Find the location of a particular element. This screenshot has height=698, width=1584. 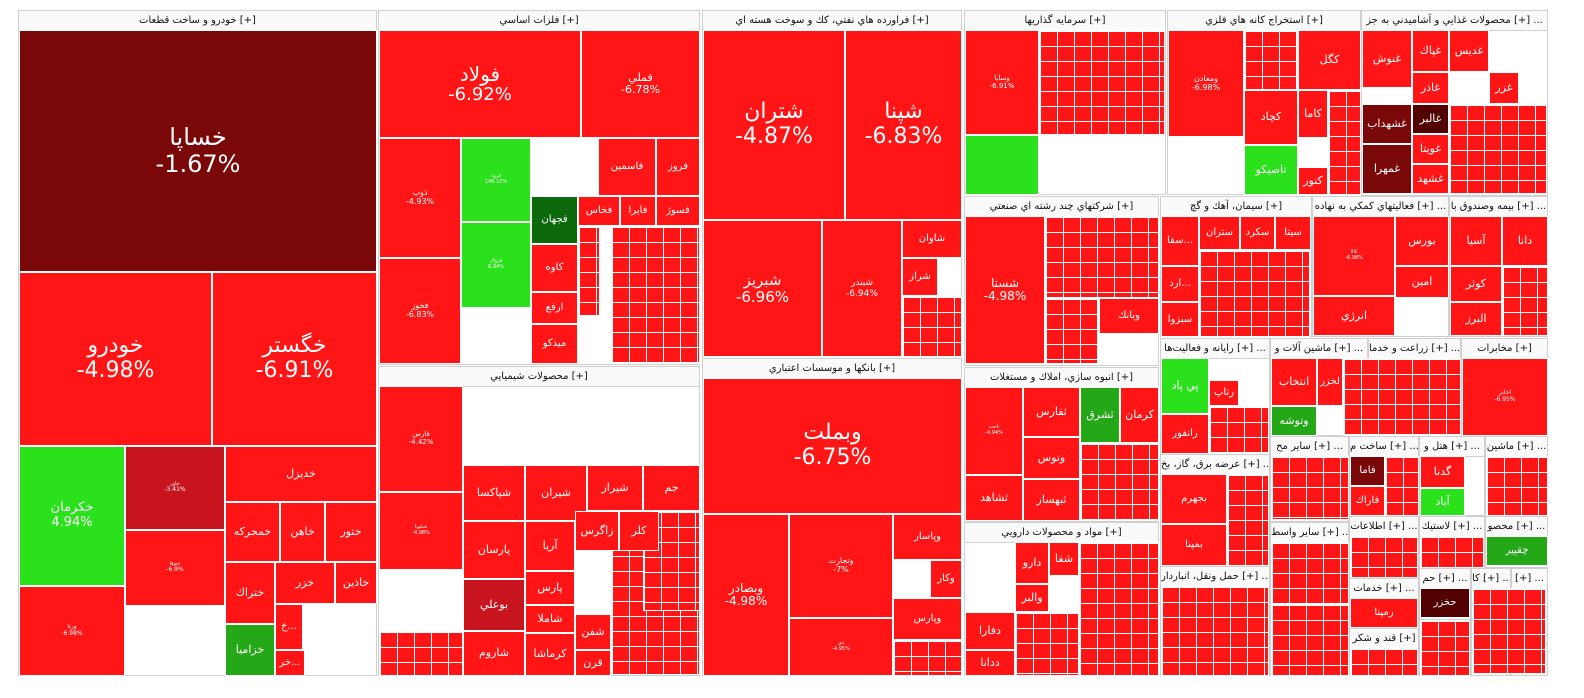

stock-tile: غاذر is located at coordinates (1430, 88).